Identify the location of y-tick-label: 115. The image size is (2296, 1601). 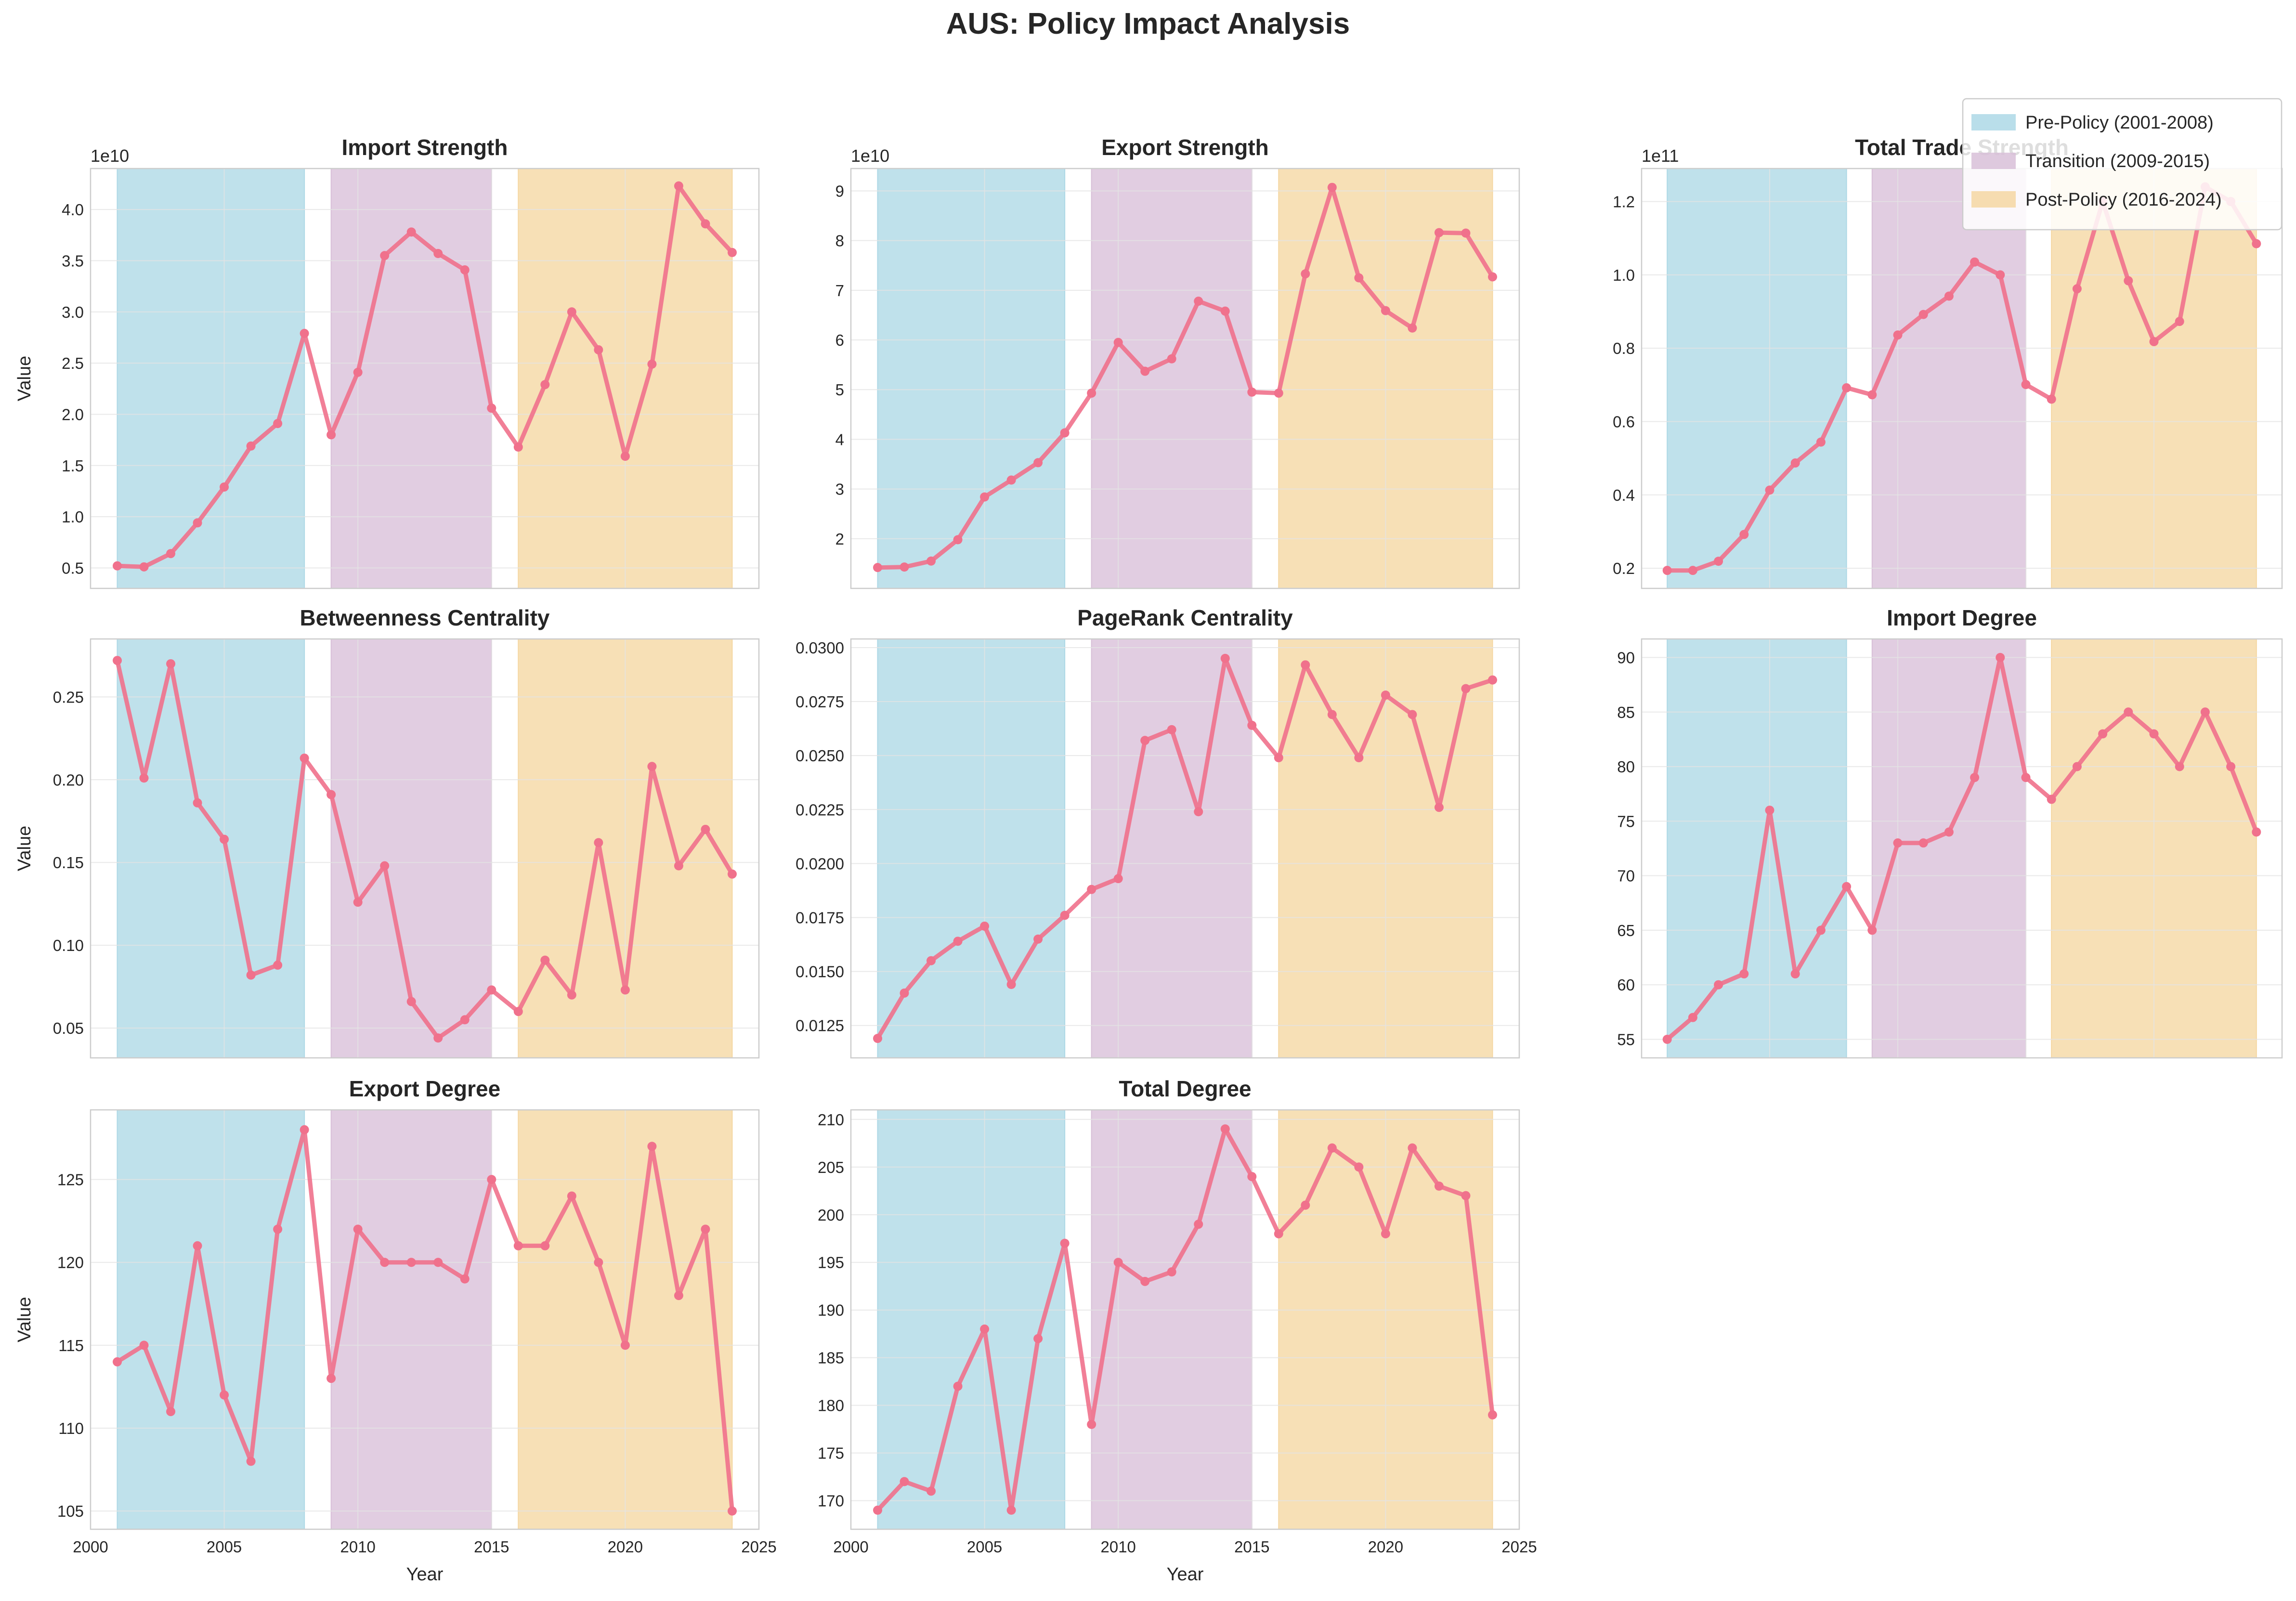
(71, 1345).